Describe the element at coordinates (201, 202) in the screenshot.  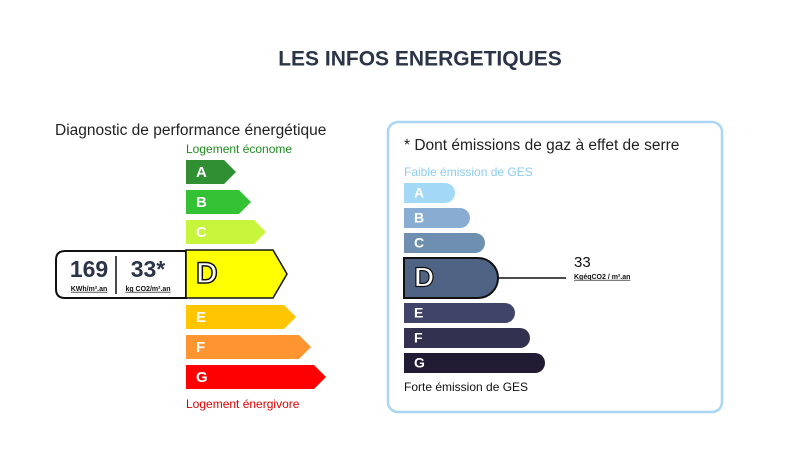
I see `dpe-letter: B` at that location.